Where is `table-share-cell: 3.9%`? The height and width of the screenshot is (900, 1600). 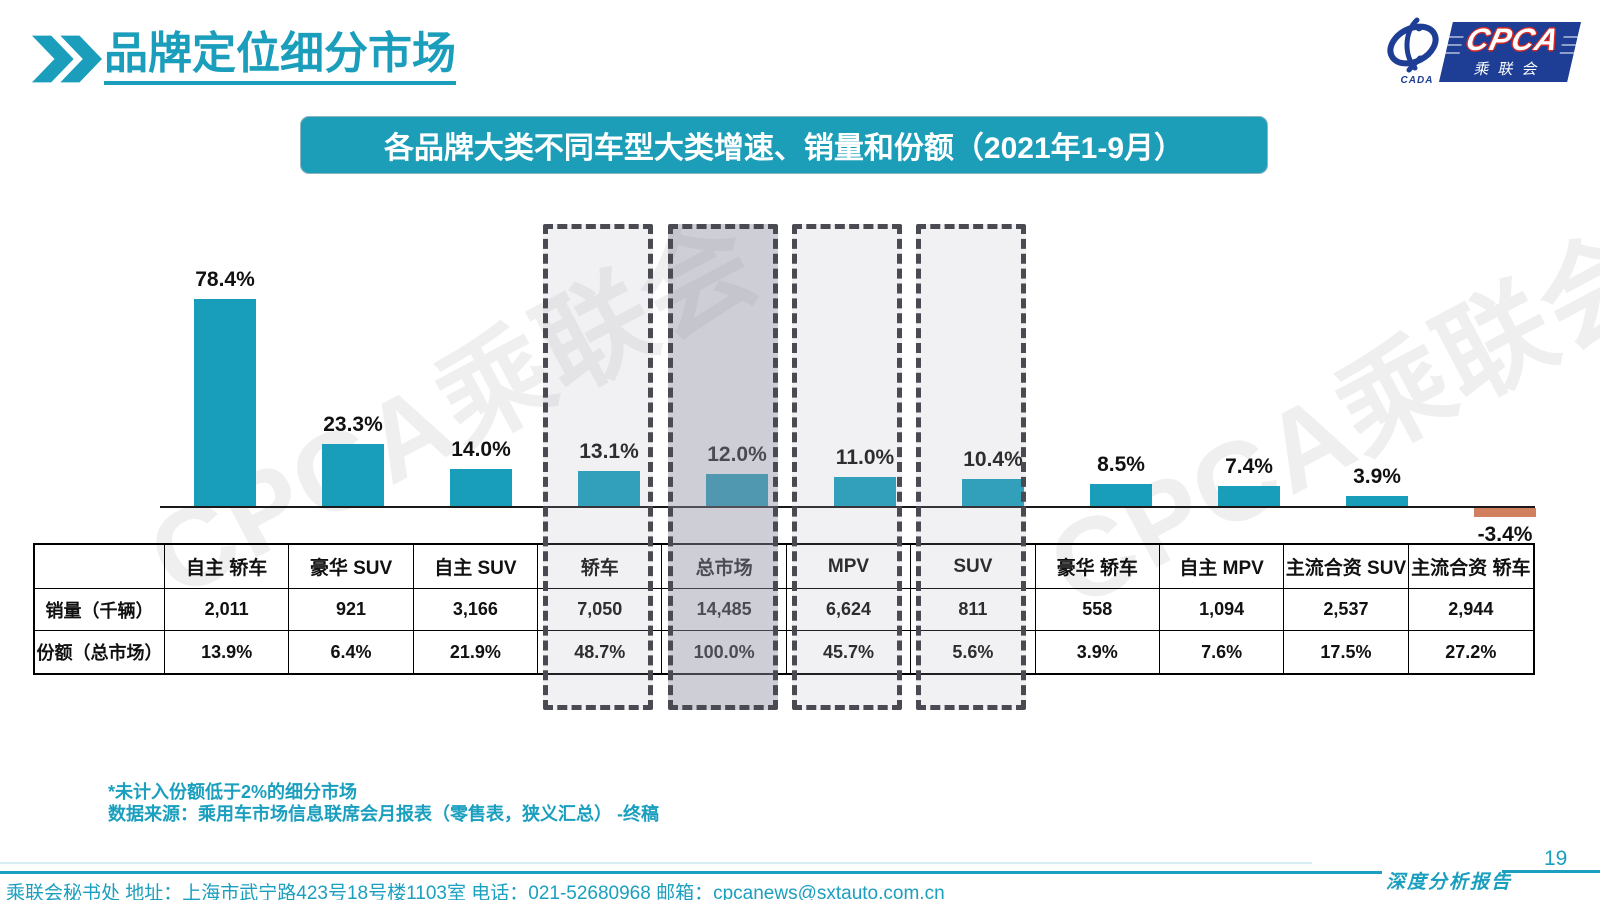 table-share-cell: 3.9% is located at coordinates (1098, 652).